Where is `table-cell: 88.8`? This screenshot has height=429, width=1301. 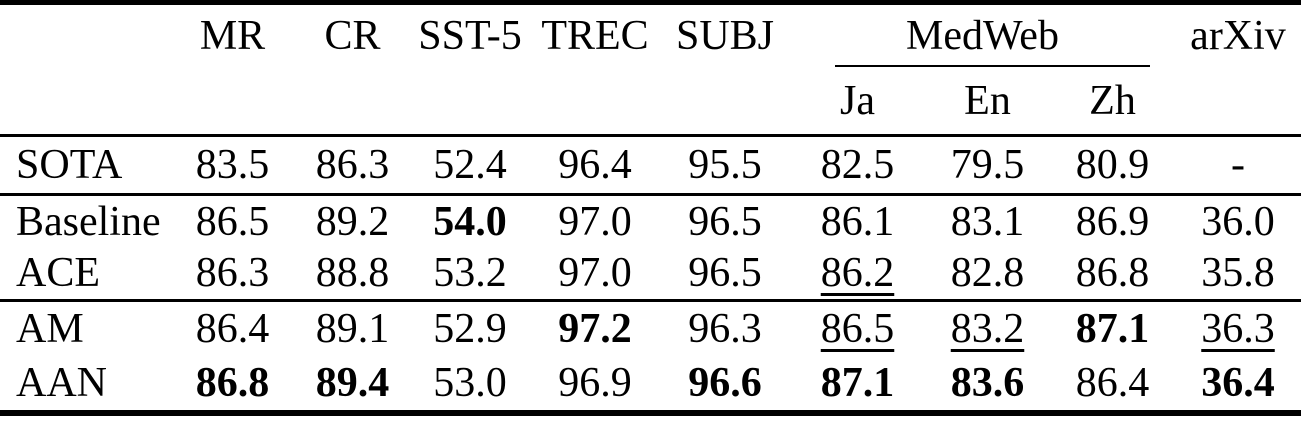
table-cell: 88.8 is located at coordinates (352, 273).